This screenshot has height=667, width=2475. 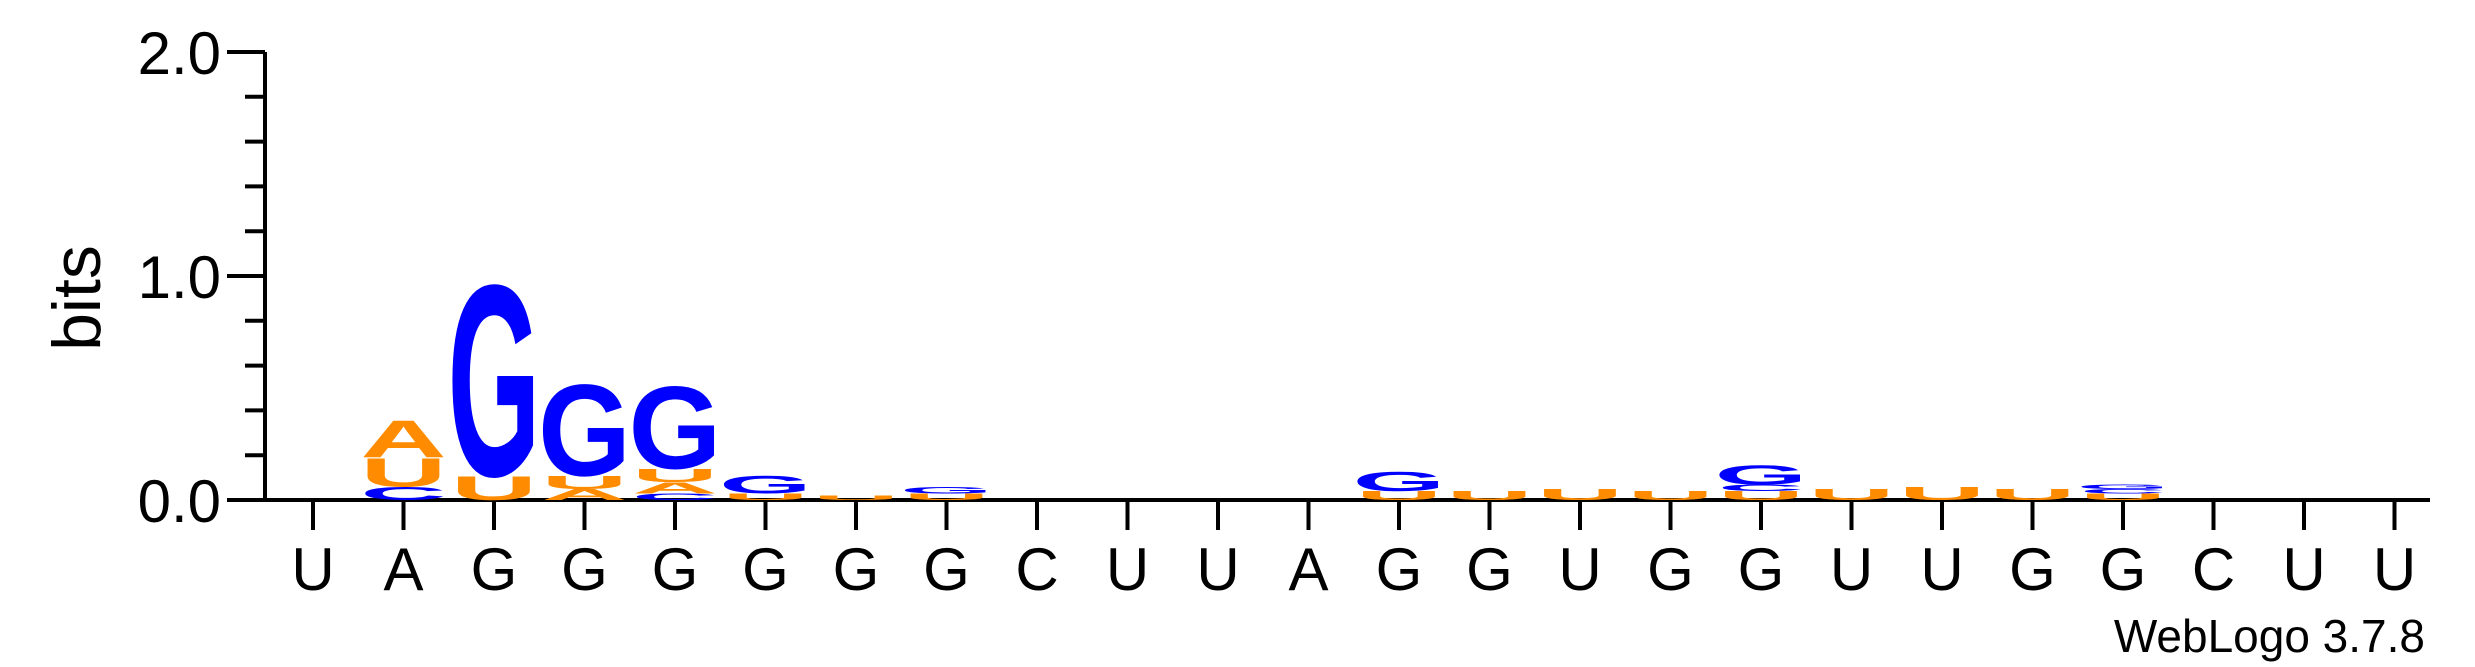 I want to click on y-axis: 0.0 1.0 2.0, so click(x=202, y=277).